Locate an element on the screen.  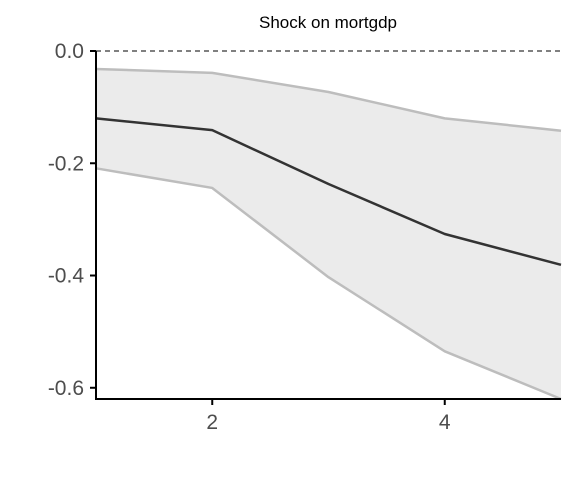
x-tick-label: 4 is located at coordinates (445, 422).